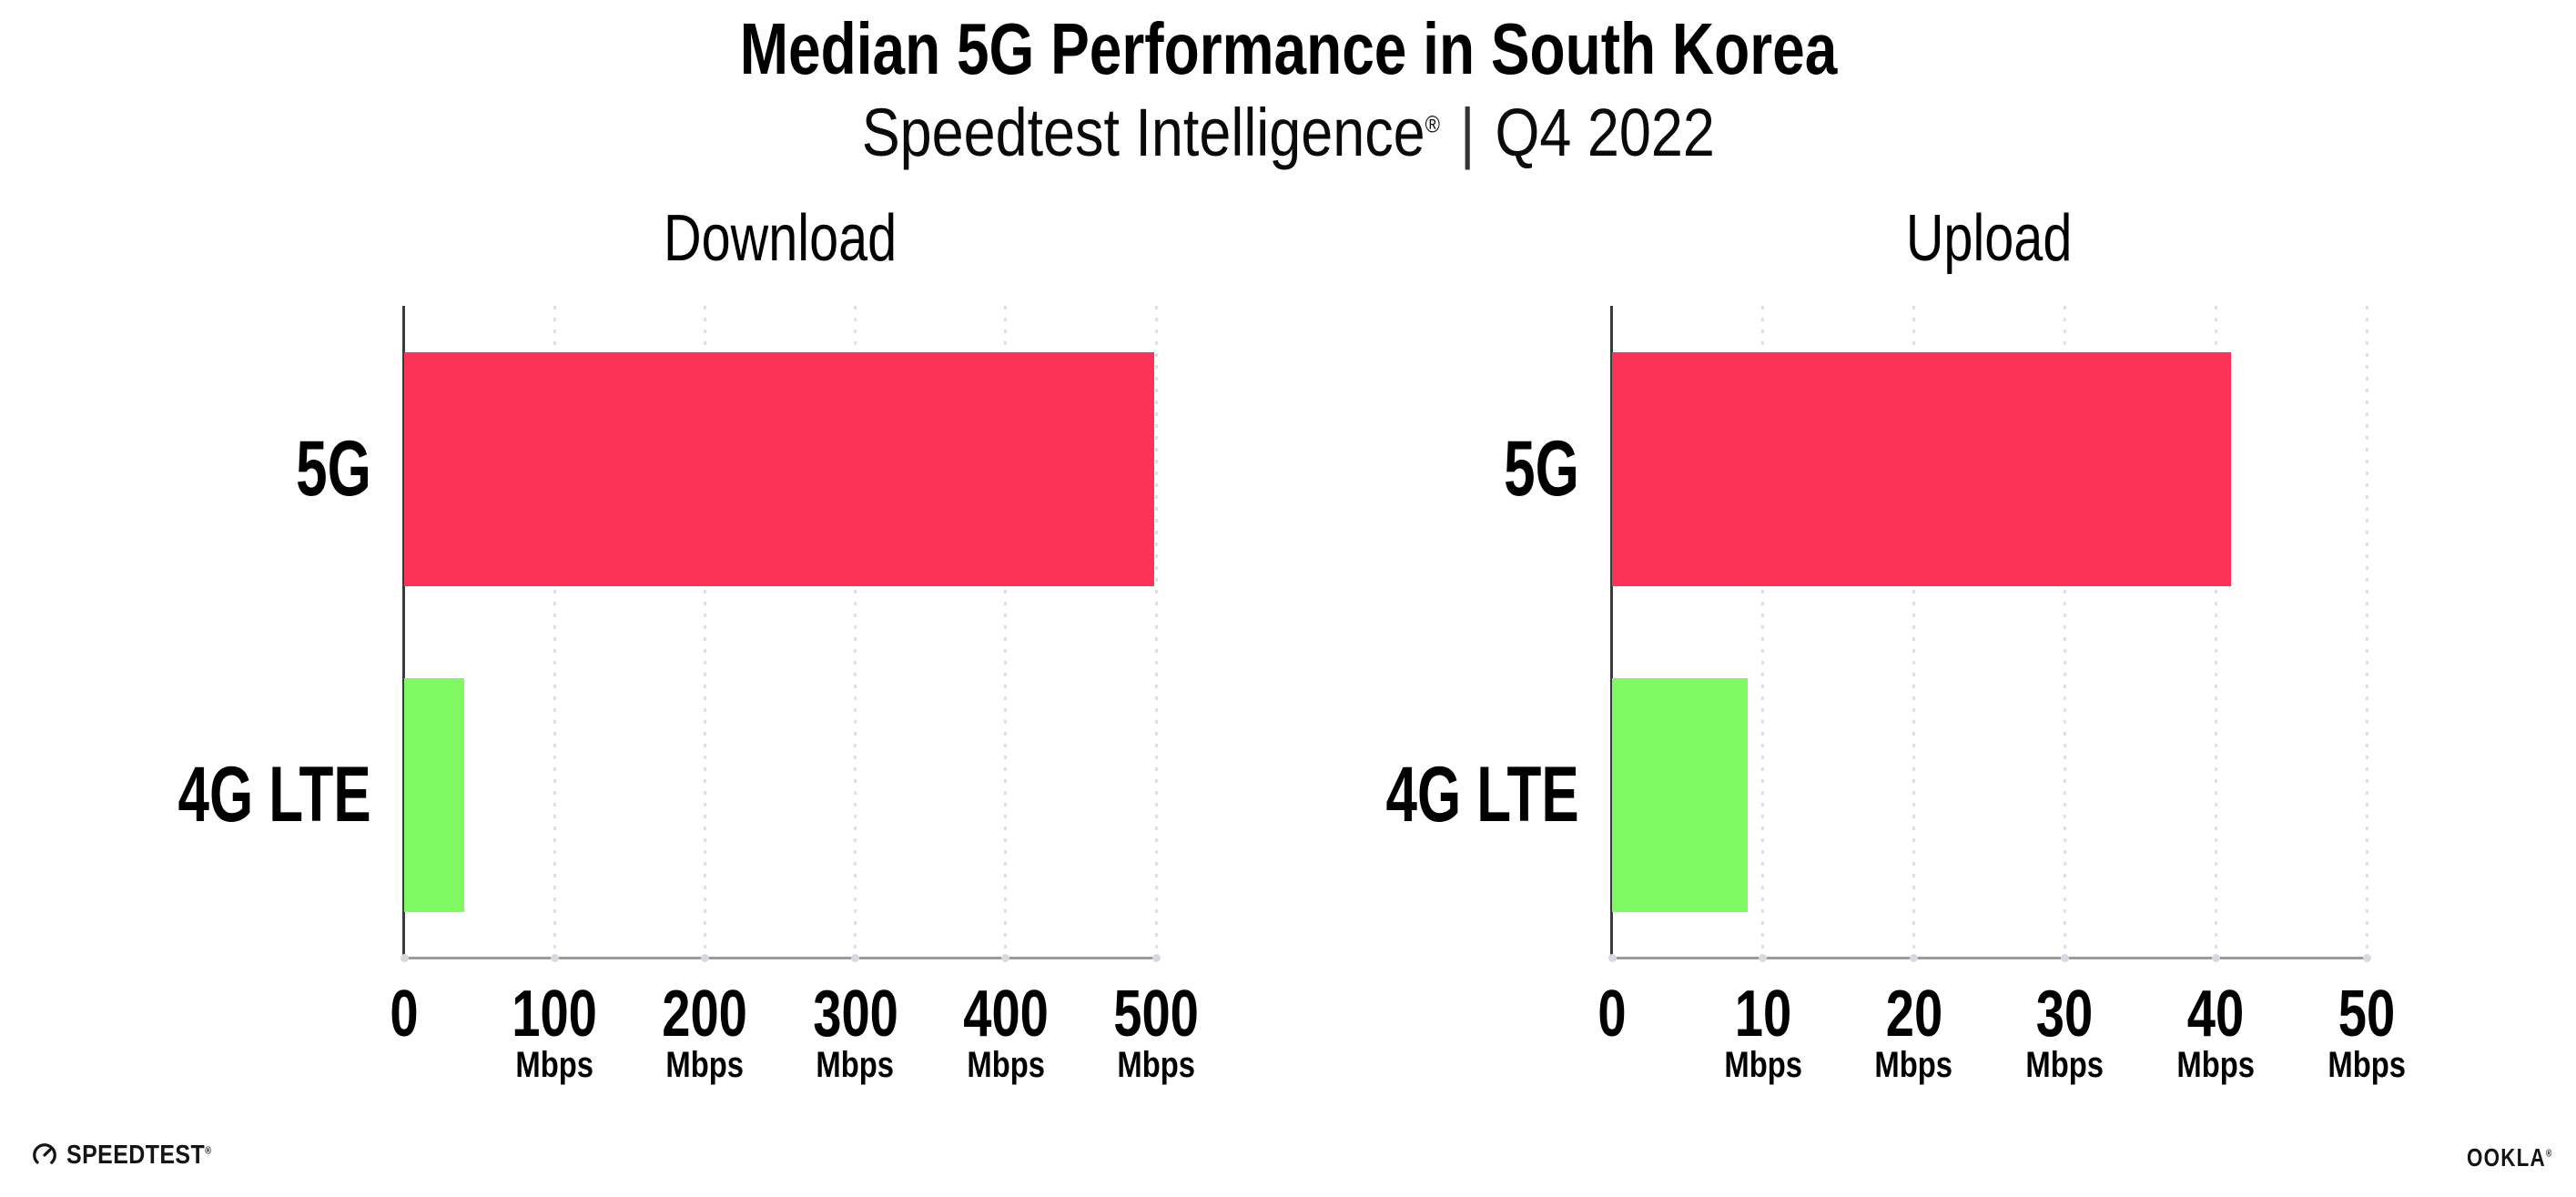 The height and width of the screenshot is (1197, 2576). Describe the element at coordinates (1989, 958) in the screenshot. I see `x-axis` at that location.